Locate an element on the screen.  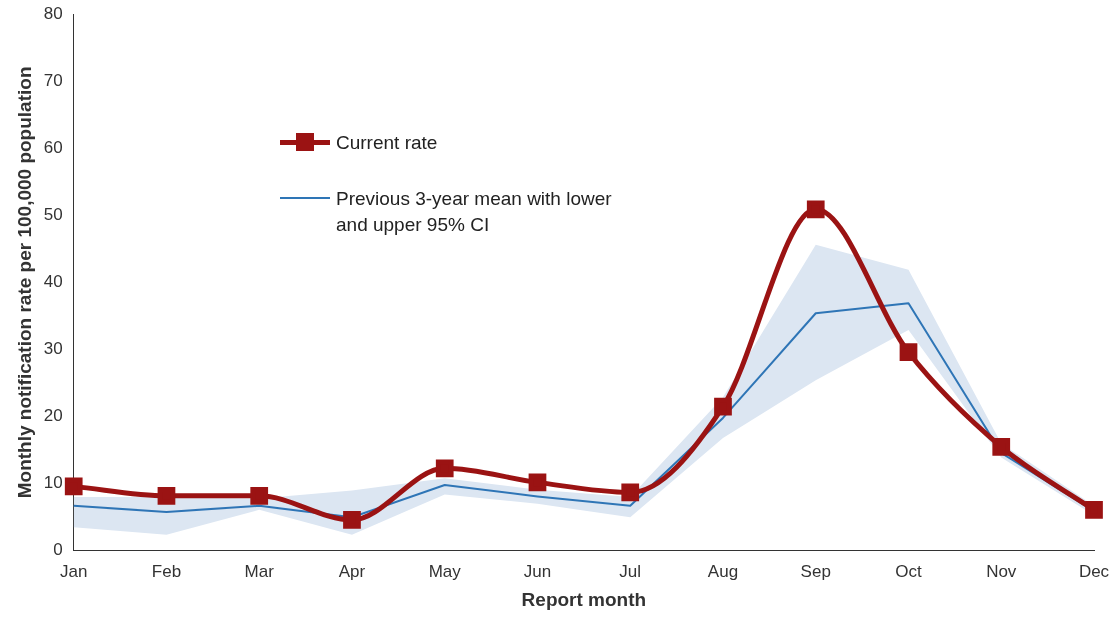
x-tick-label: Jun is located at coordinates (537, 571).